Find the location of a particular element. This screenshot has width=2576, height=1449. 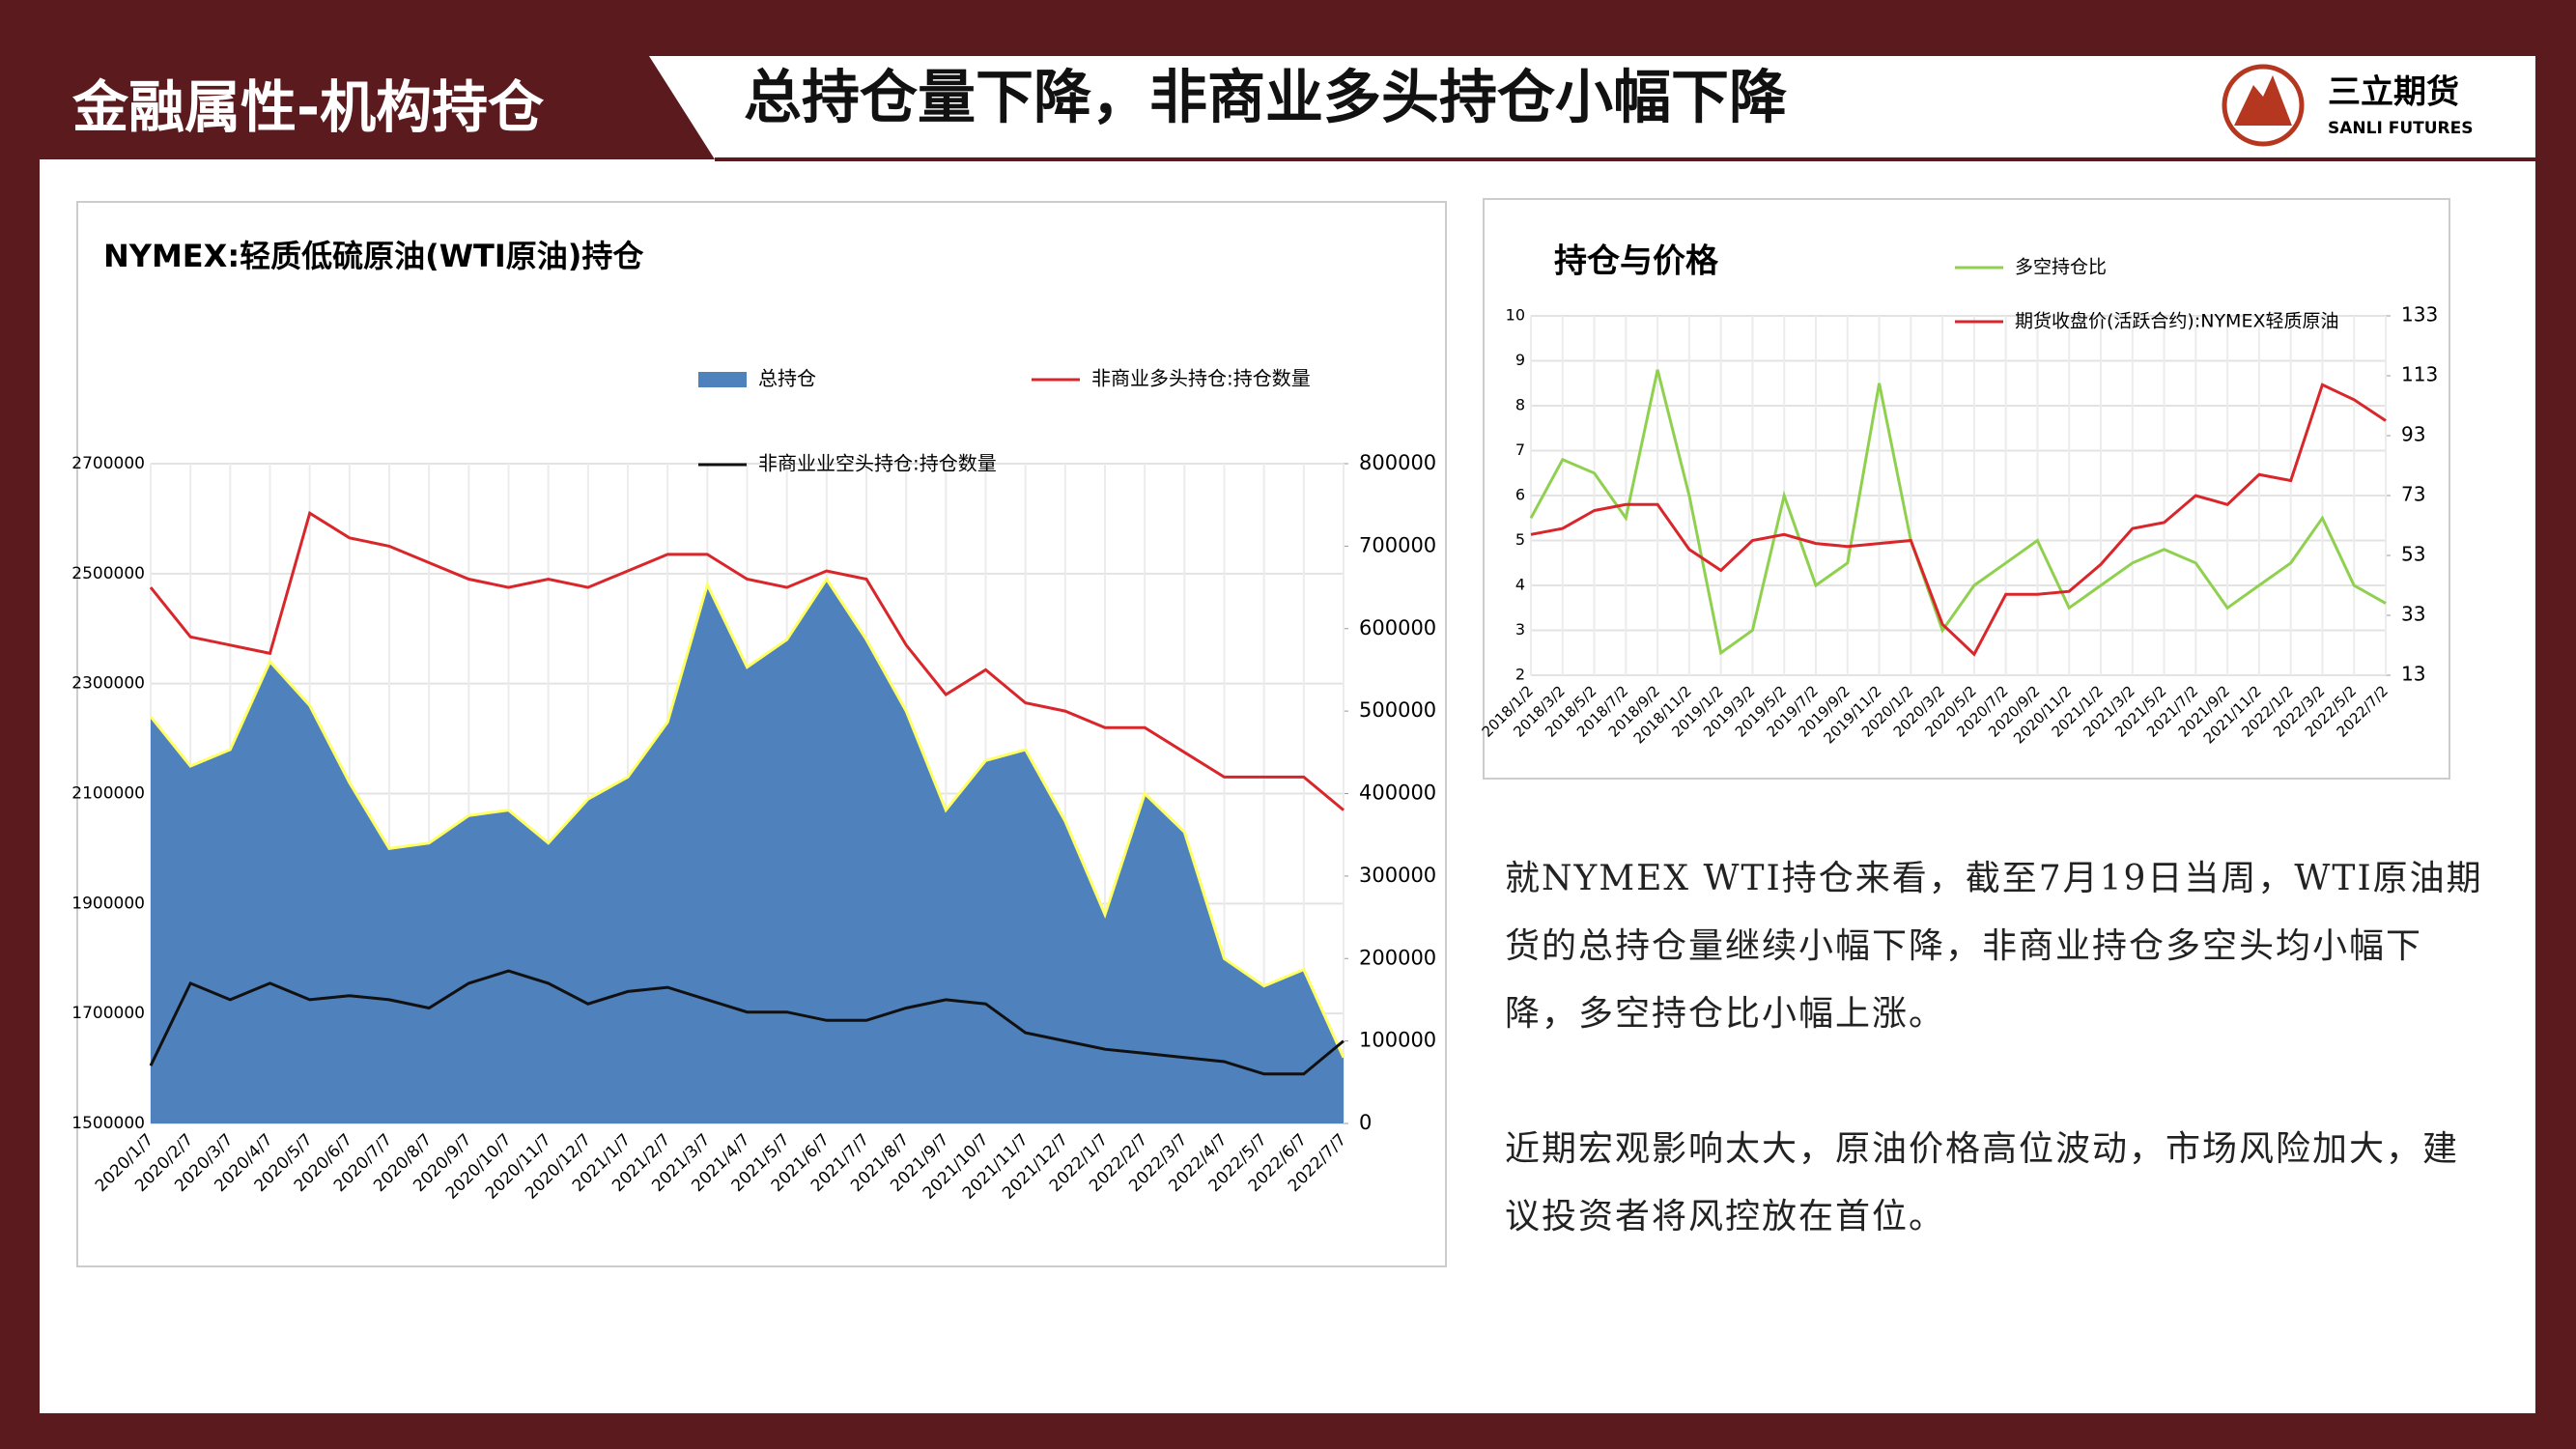

y-tick-label: 2100000 is located at coordinates (108, 794).